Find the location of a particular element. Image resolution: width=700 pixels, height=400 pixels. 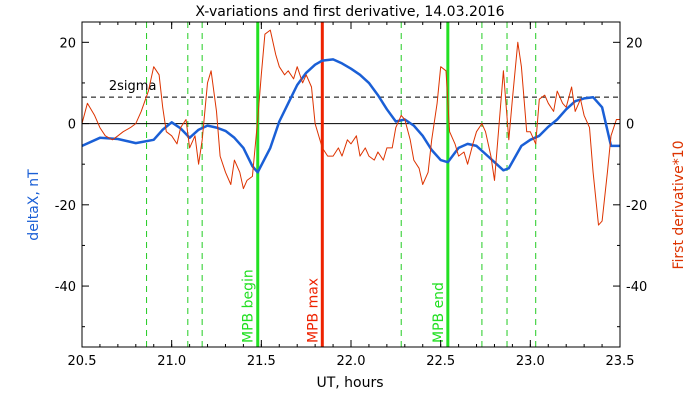

x-tick-label-2: 21.5 is located at coordinates (261, 361).